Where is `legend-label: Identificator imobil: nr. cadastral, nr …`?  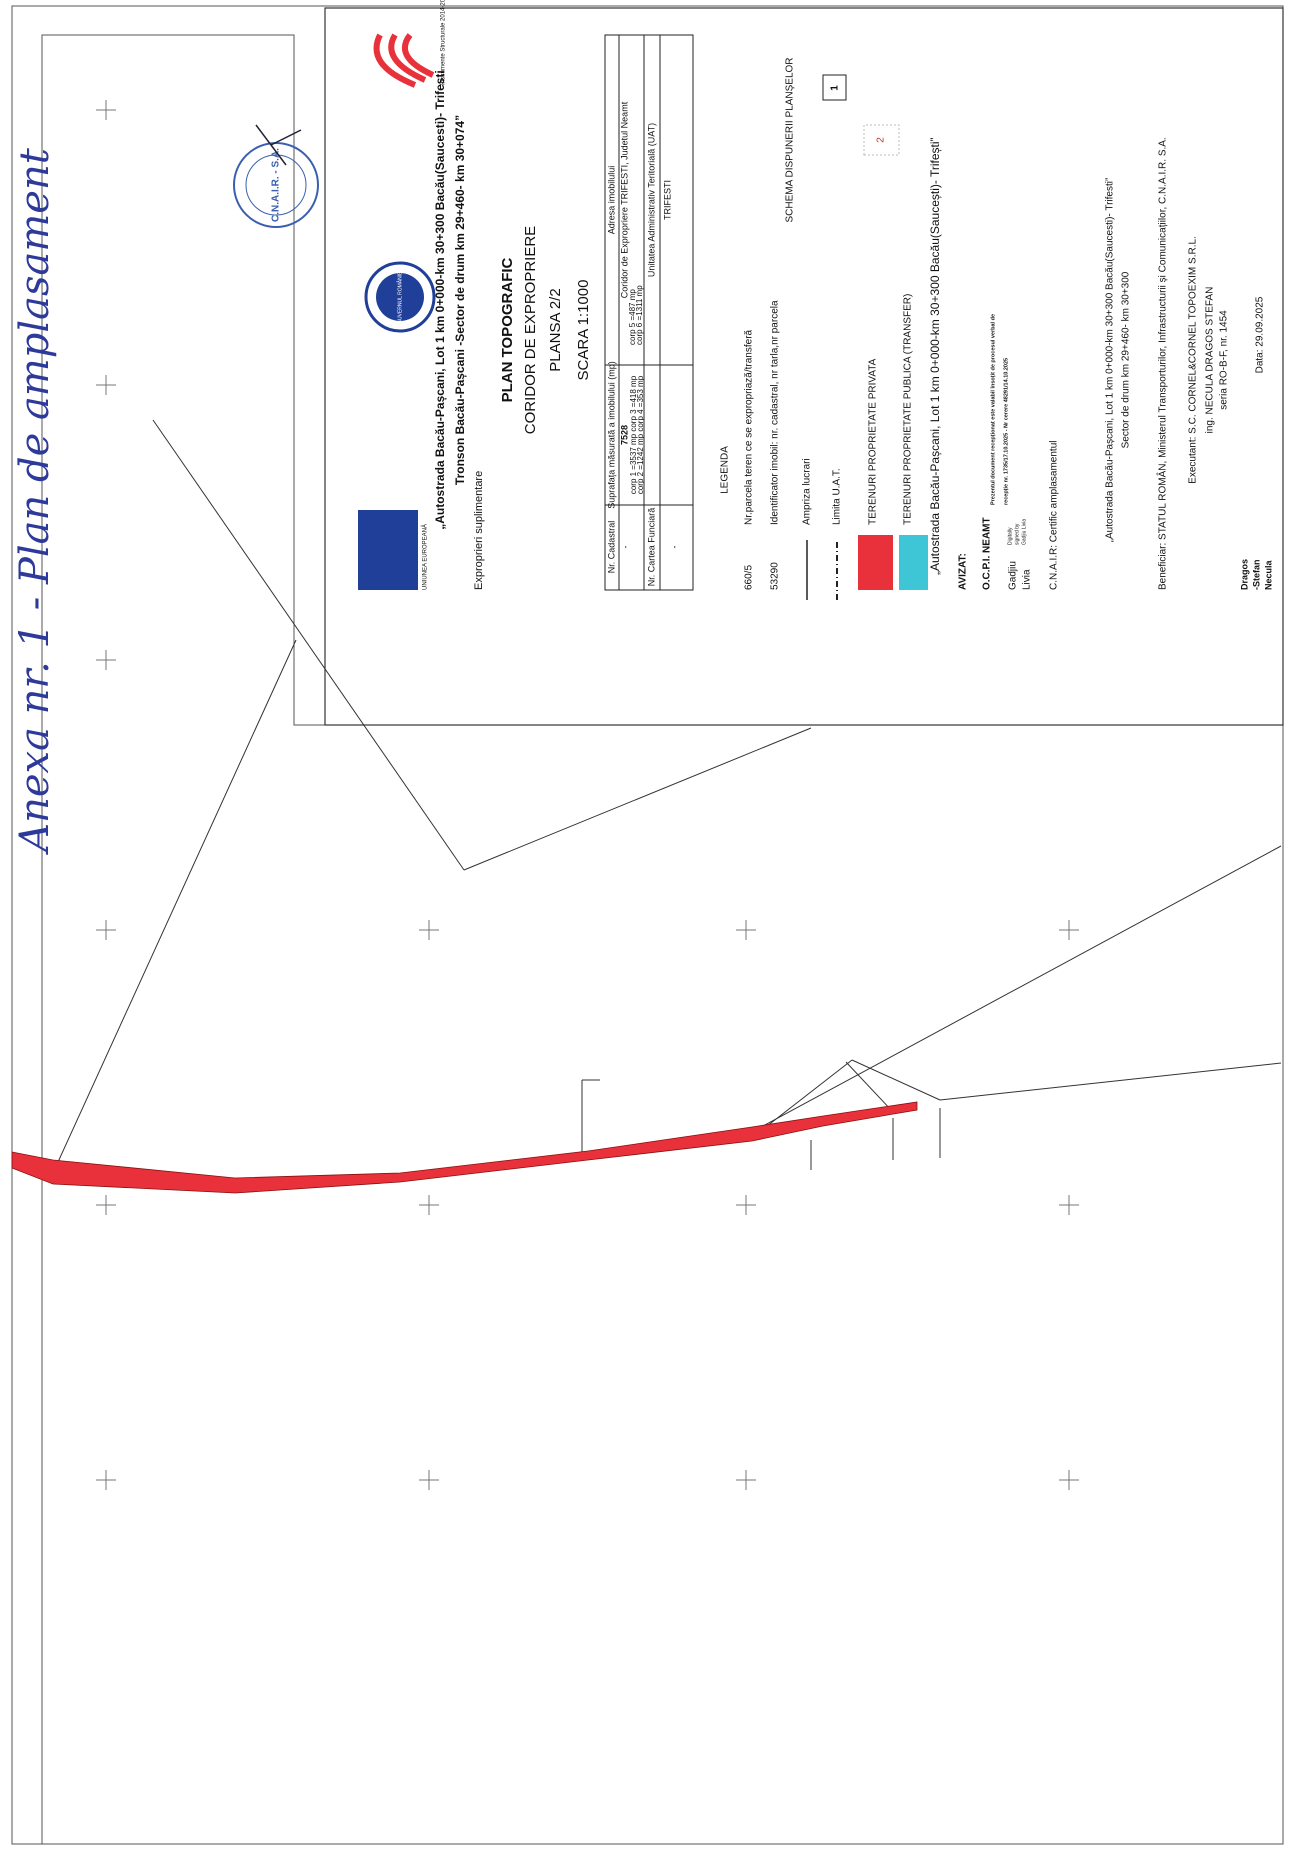 legend-label: Identificator imobil: nr. cadastral, nr … is located at coordinates (775, 412).